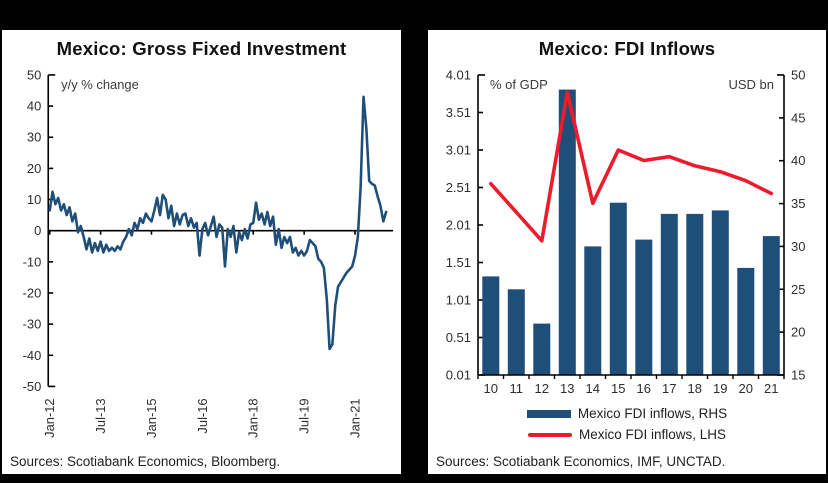 This screenshot has width=828, height=483. What do you see at coordinates (32, 355) in the screenshot?
I see `gfi-y-tick-label: -40` at bounding box center [32, 355].